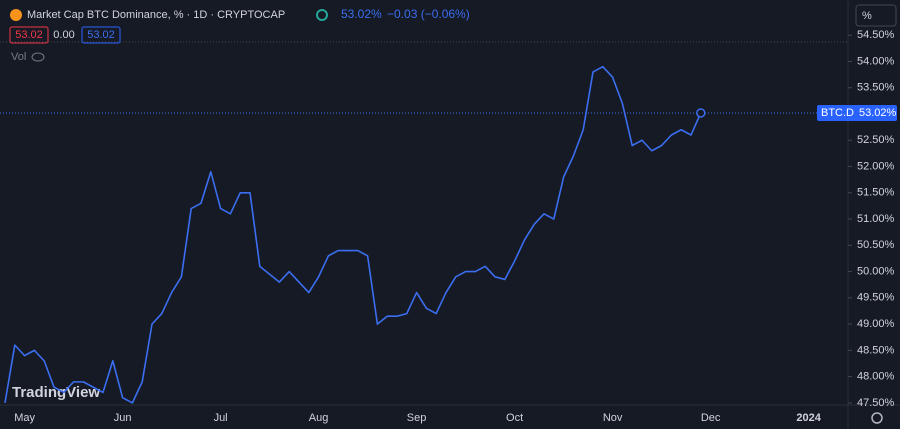  I want to click on x-tick-label: Jun, so click(123, 418).